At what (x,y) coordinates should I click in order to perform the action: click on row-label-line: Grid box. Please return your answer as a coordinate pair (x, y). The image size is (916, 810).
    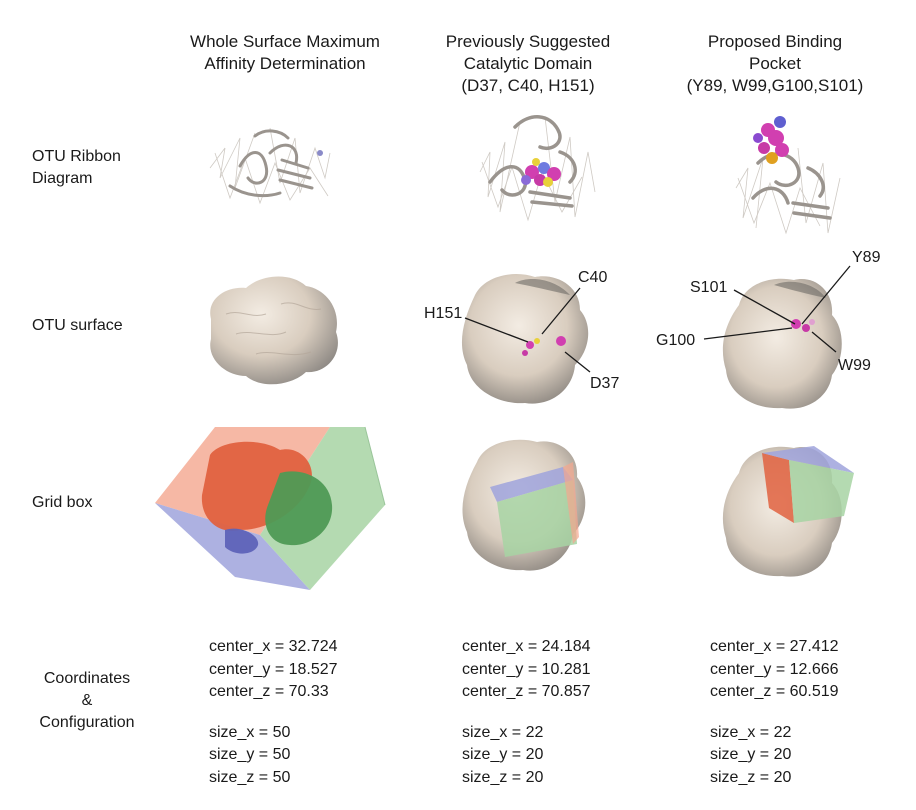
    Looking at the image, I should click on (62, 502).